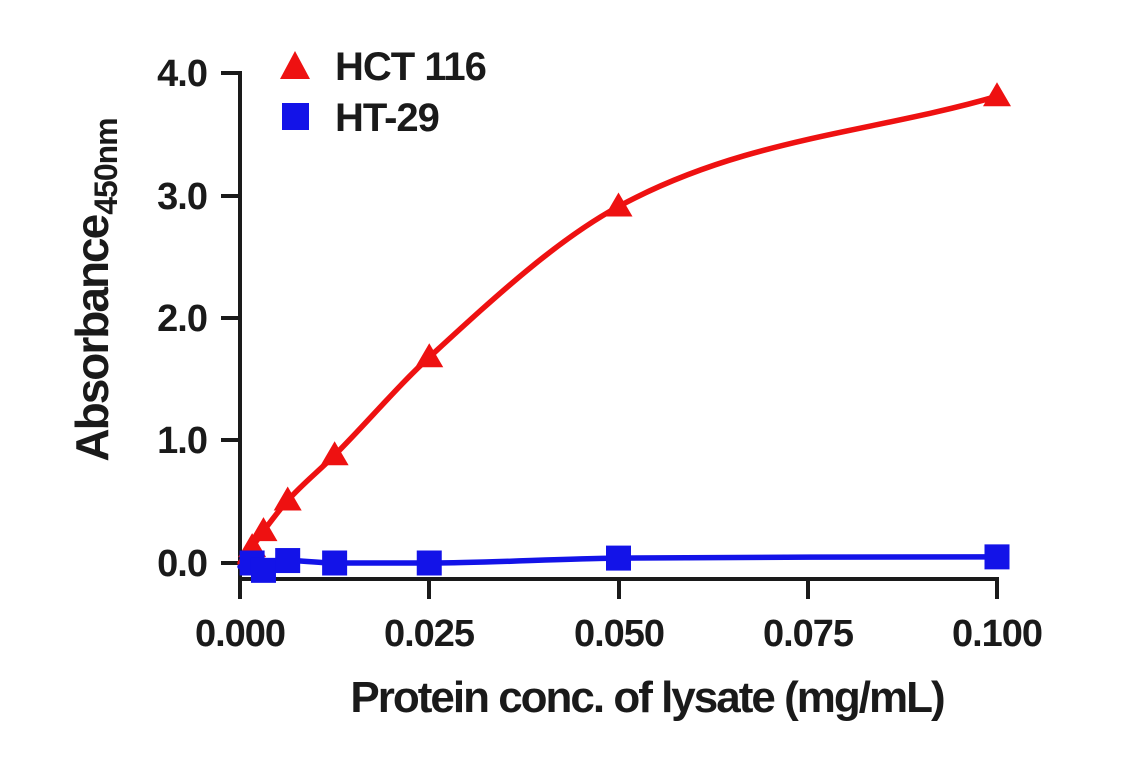 The height and width of the screenshot is (768, 1141). I want to click on x-tick-label-1: 0.025, so click(429, 634).